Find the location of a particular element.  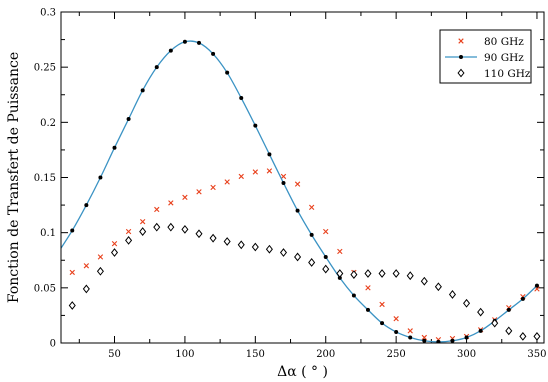

legend-label: 110 GHz is located at coordinates (507, 74).